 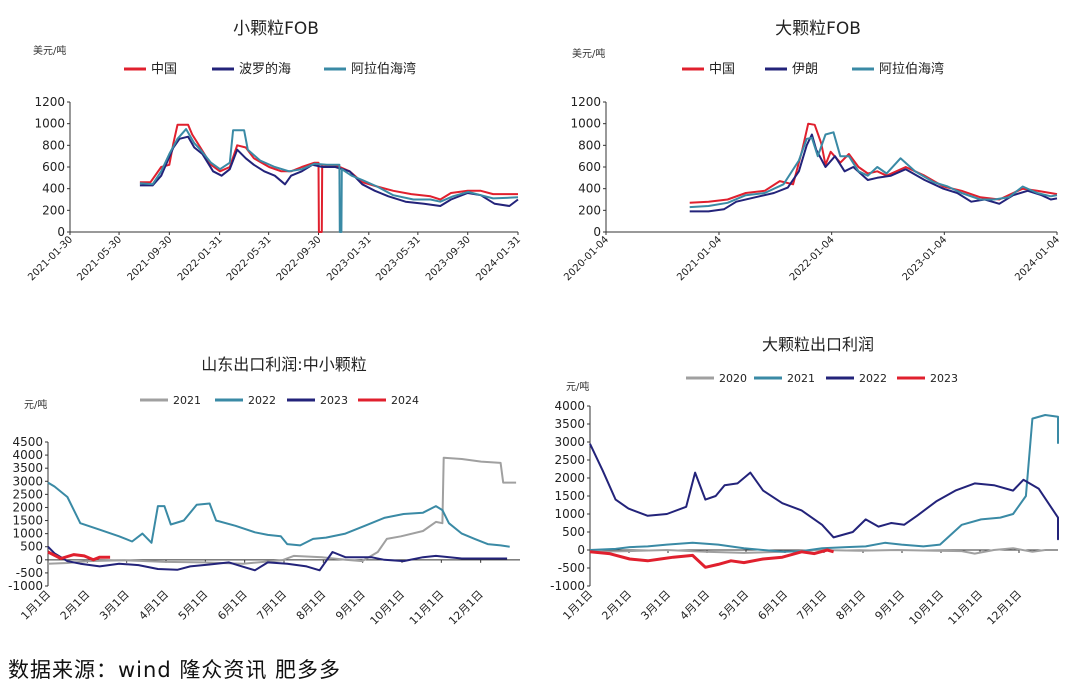 What do you see at coordinates (311, 605) in the screenshot?
I see `chart3-x-tick-label: 8月1日` at bounding box center [311, 605].